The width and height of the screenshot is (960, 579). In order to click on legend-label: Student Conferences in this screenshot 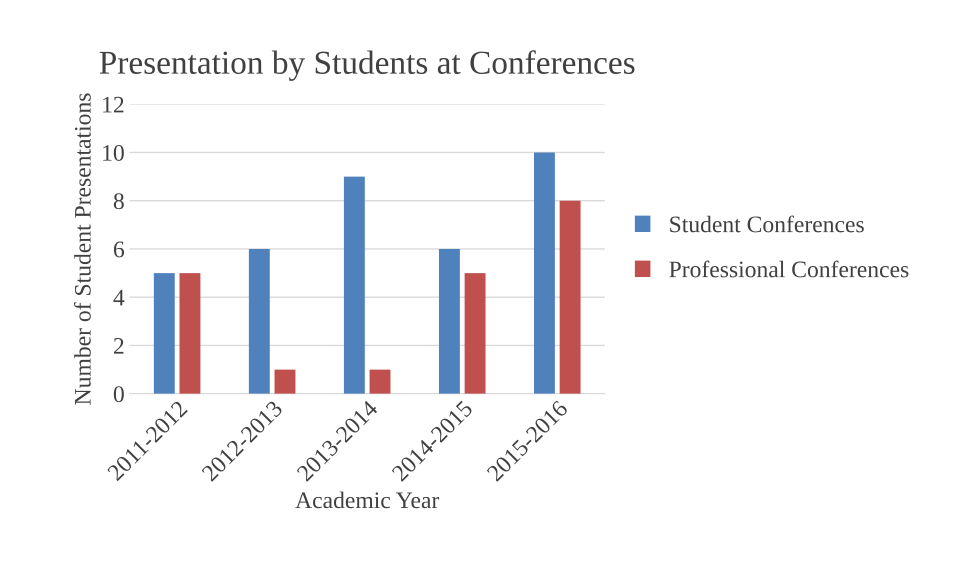, I will do `click(767, 224)`.